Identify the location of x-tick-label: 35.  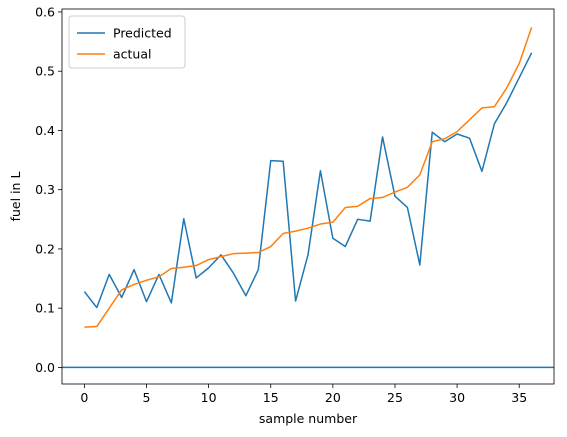
(519, 397).